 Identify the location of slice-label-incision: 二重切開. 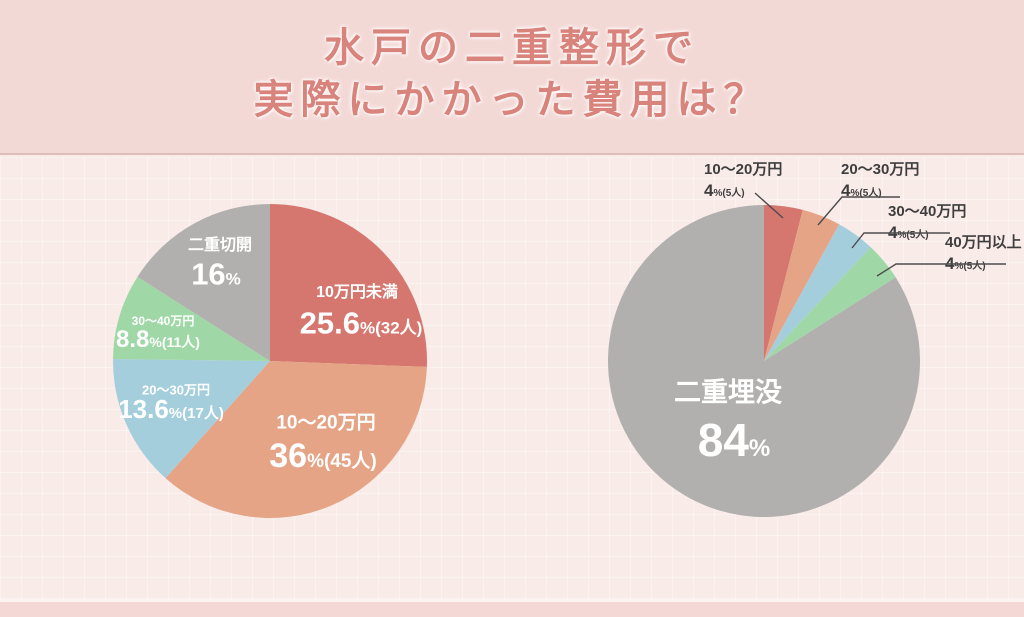
(220, 245).